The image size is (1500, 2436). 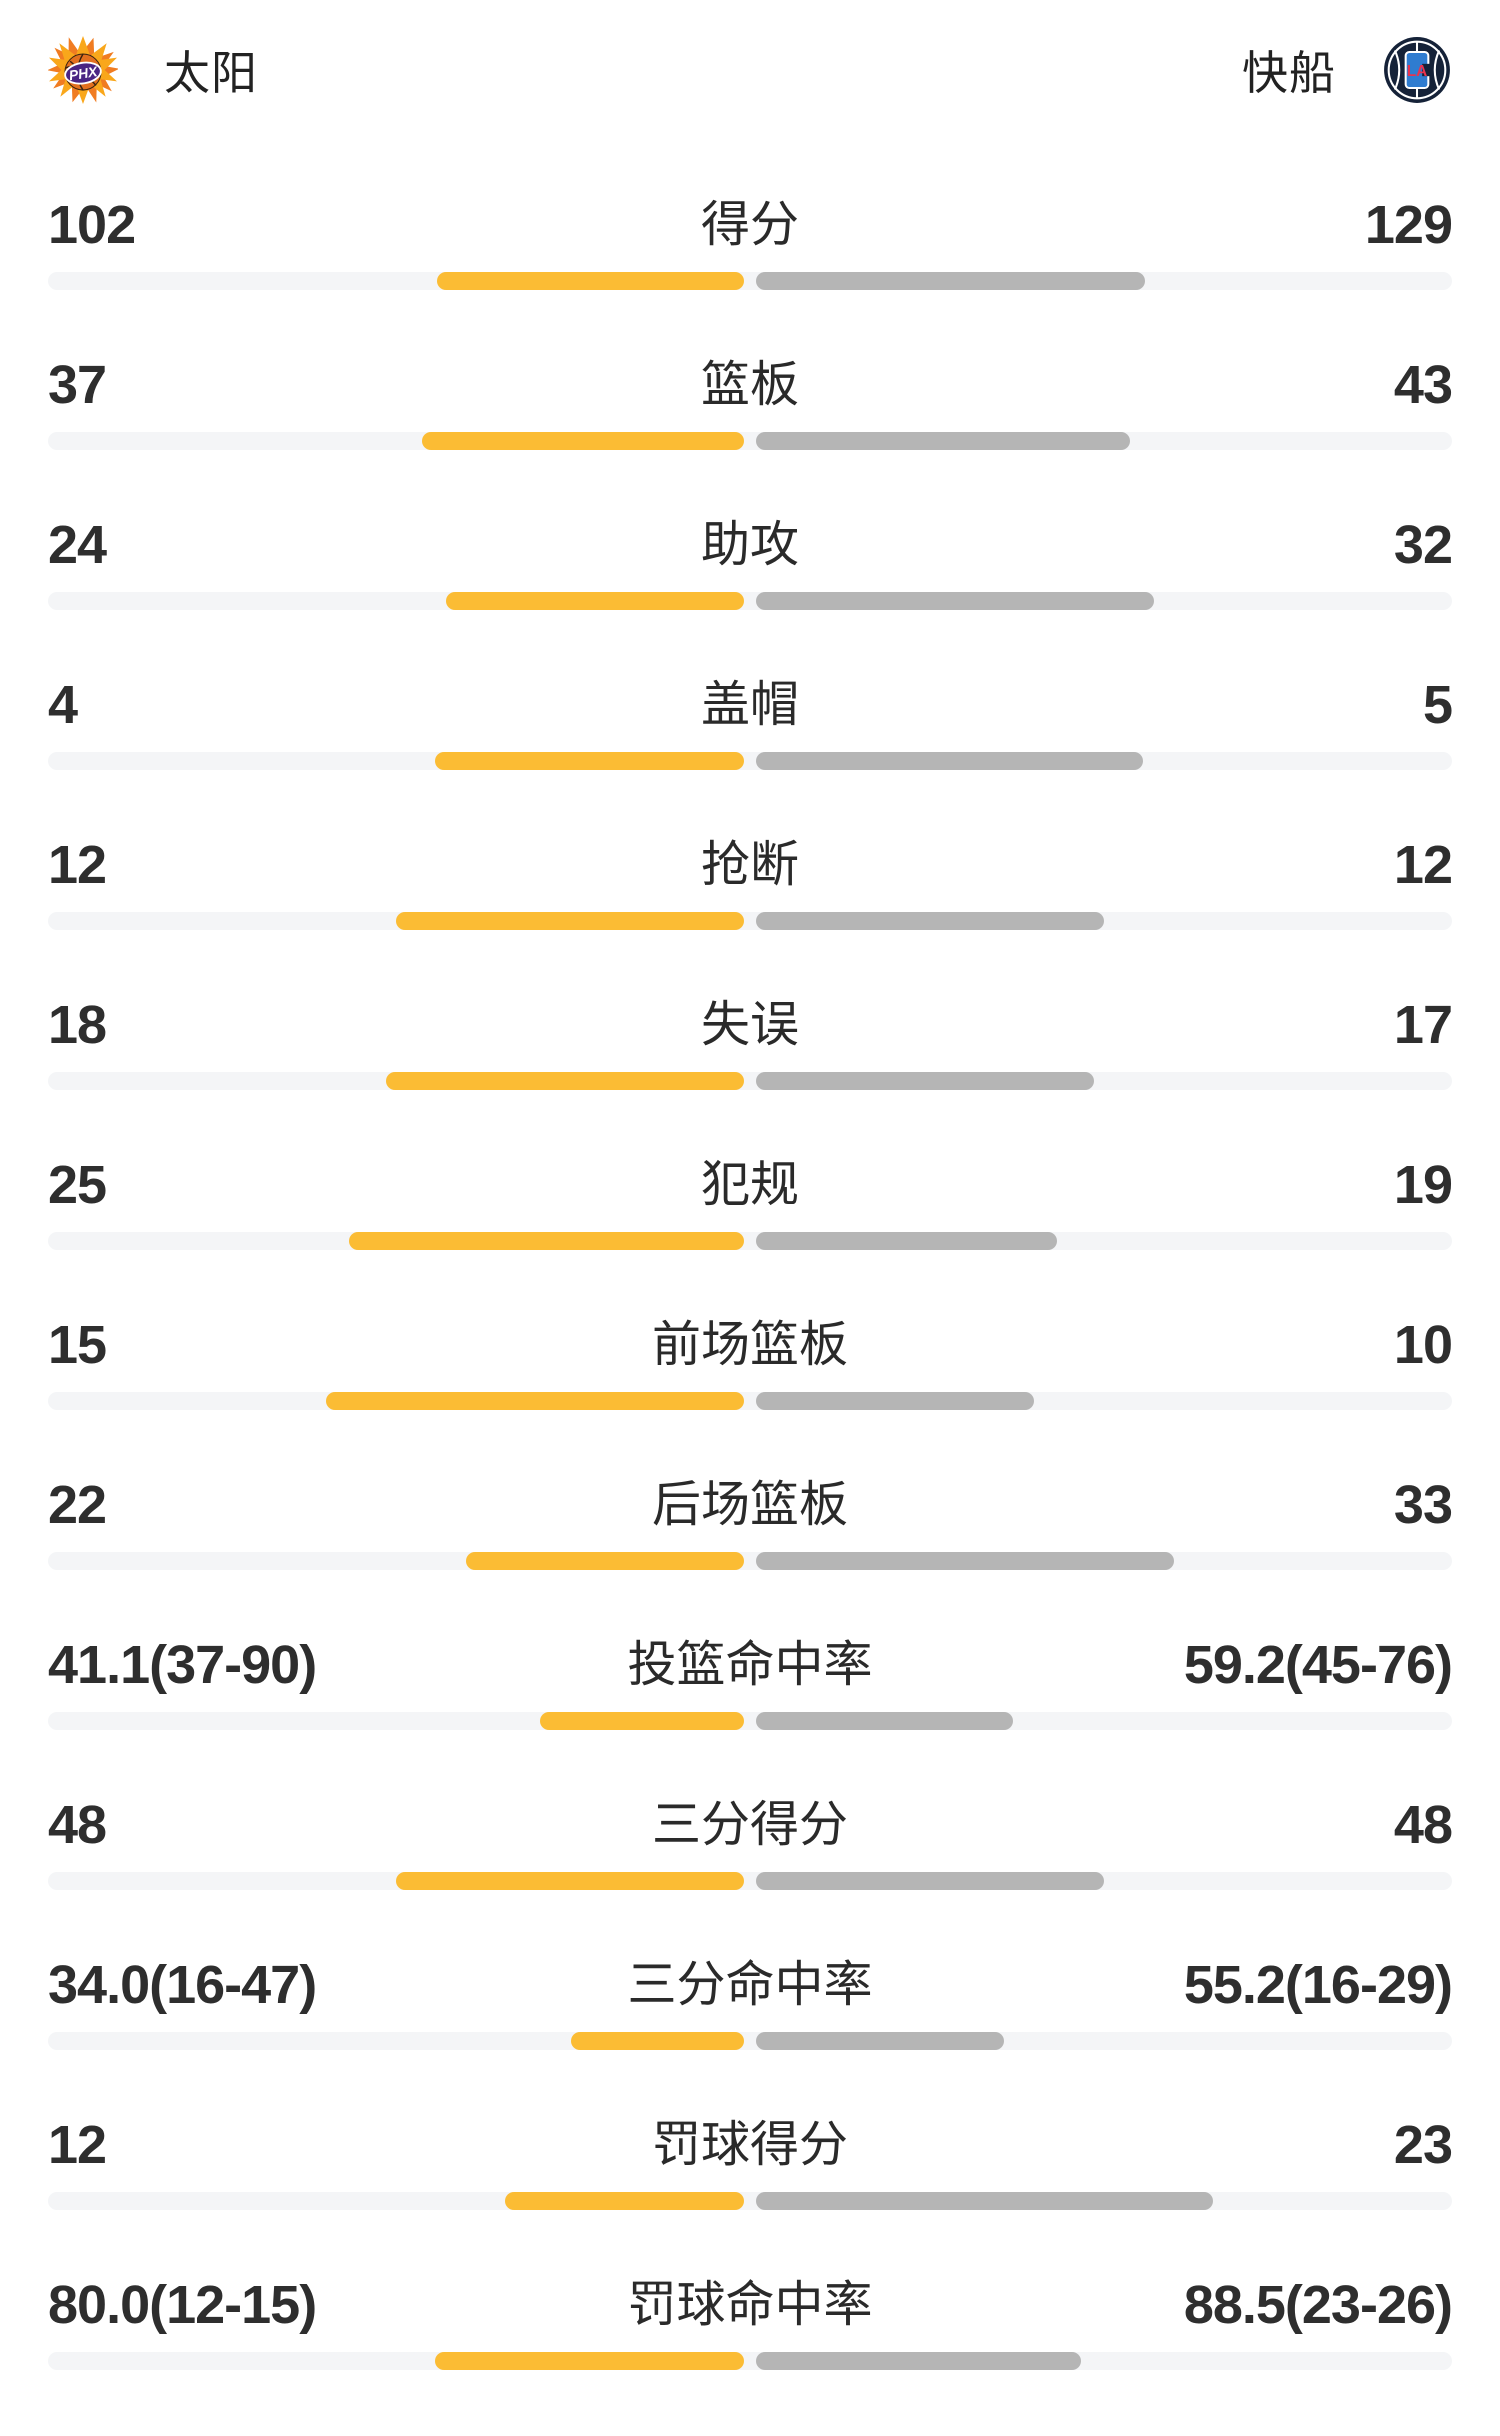 I want to click on stat-values-line: 80.0(12-15) 罚球命中率 88.5(23-26), so click(x=750, y=2305).